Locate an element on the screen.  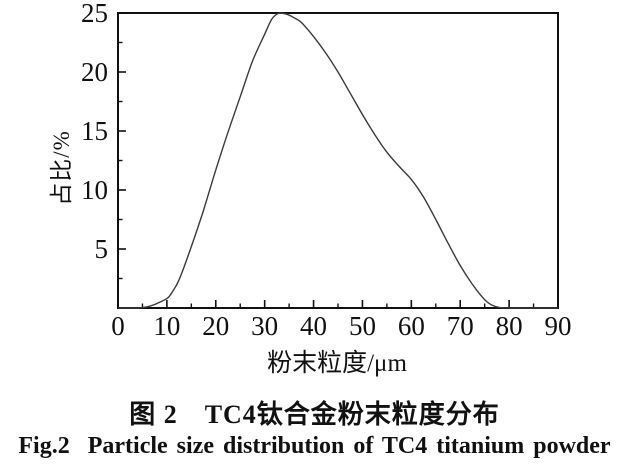
figure-caption-zh: 图 2 TC4钛合金粉末粒度分布 is located at coordinates (314, 414).